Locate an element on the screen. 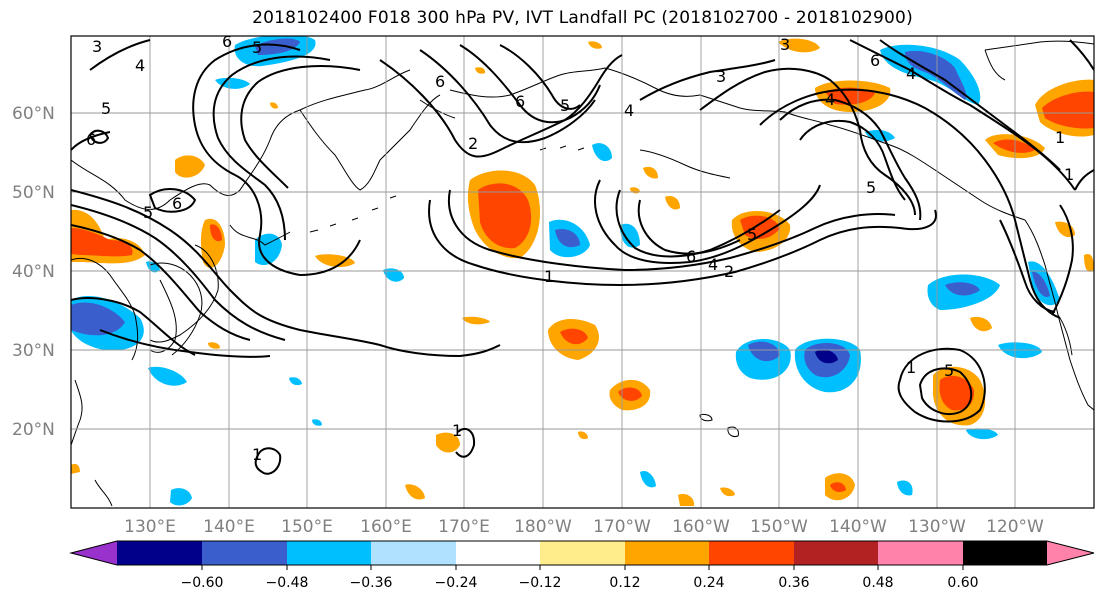  lon-label: 130°W is located at coordinates (937, 527).